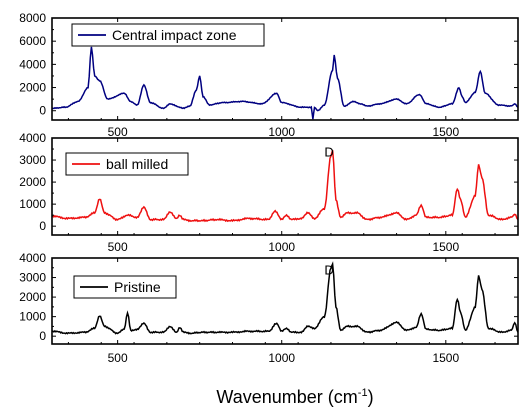 The image size is (521, 411). What do you see at coordinates (174, 35) in the screenshot?
I see `legend-label: Central impact zone` at bounding box center [174, 35].